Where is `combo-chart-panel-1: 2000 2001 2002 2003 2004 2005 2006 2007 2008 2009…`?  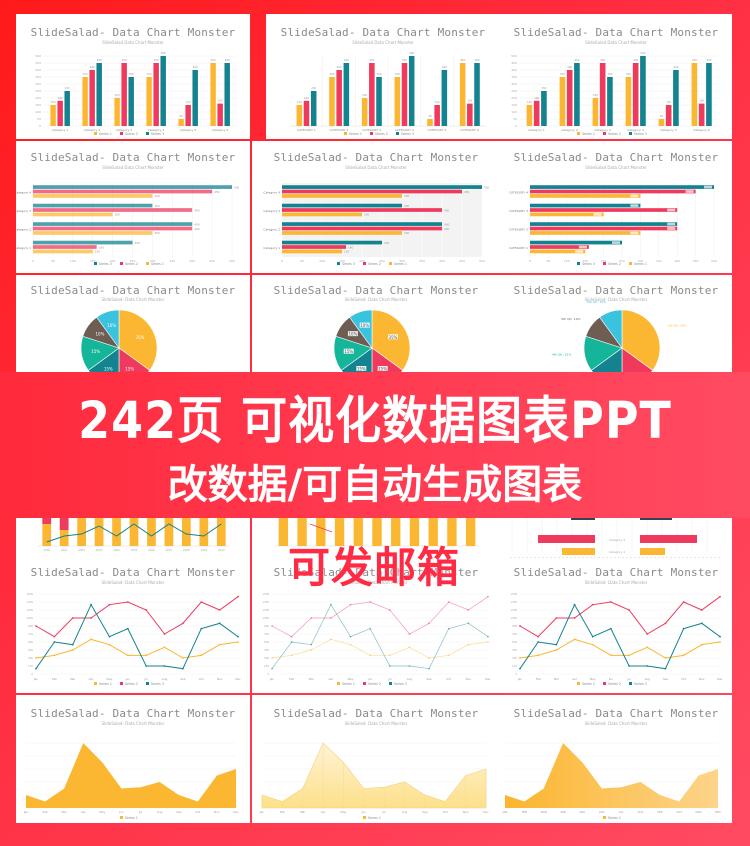
combo-chart-panel-1: 2000 2001 2002 2003 2004 2005 2006 2007 2008 2009… is located at coordinates (133, 605).